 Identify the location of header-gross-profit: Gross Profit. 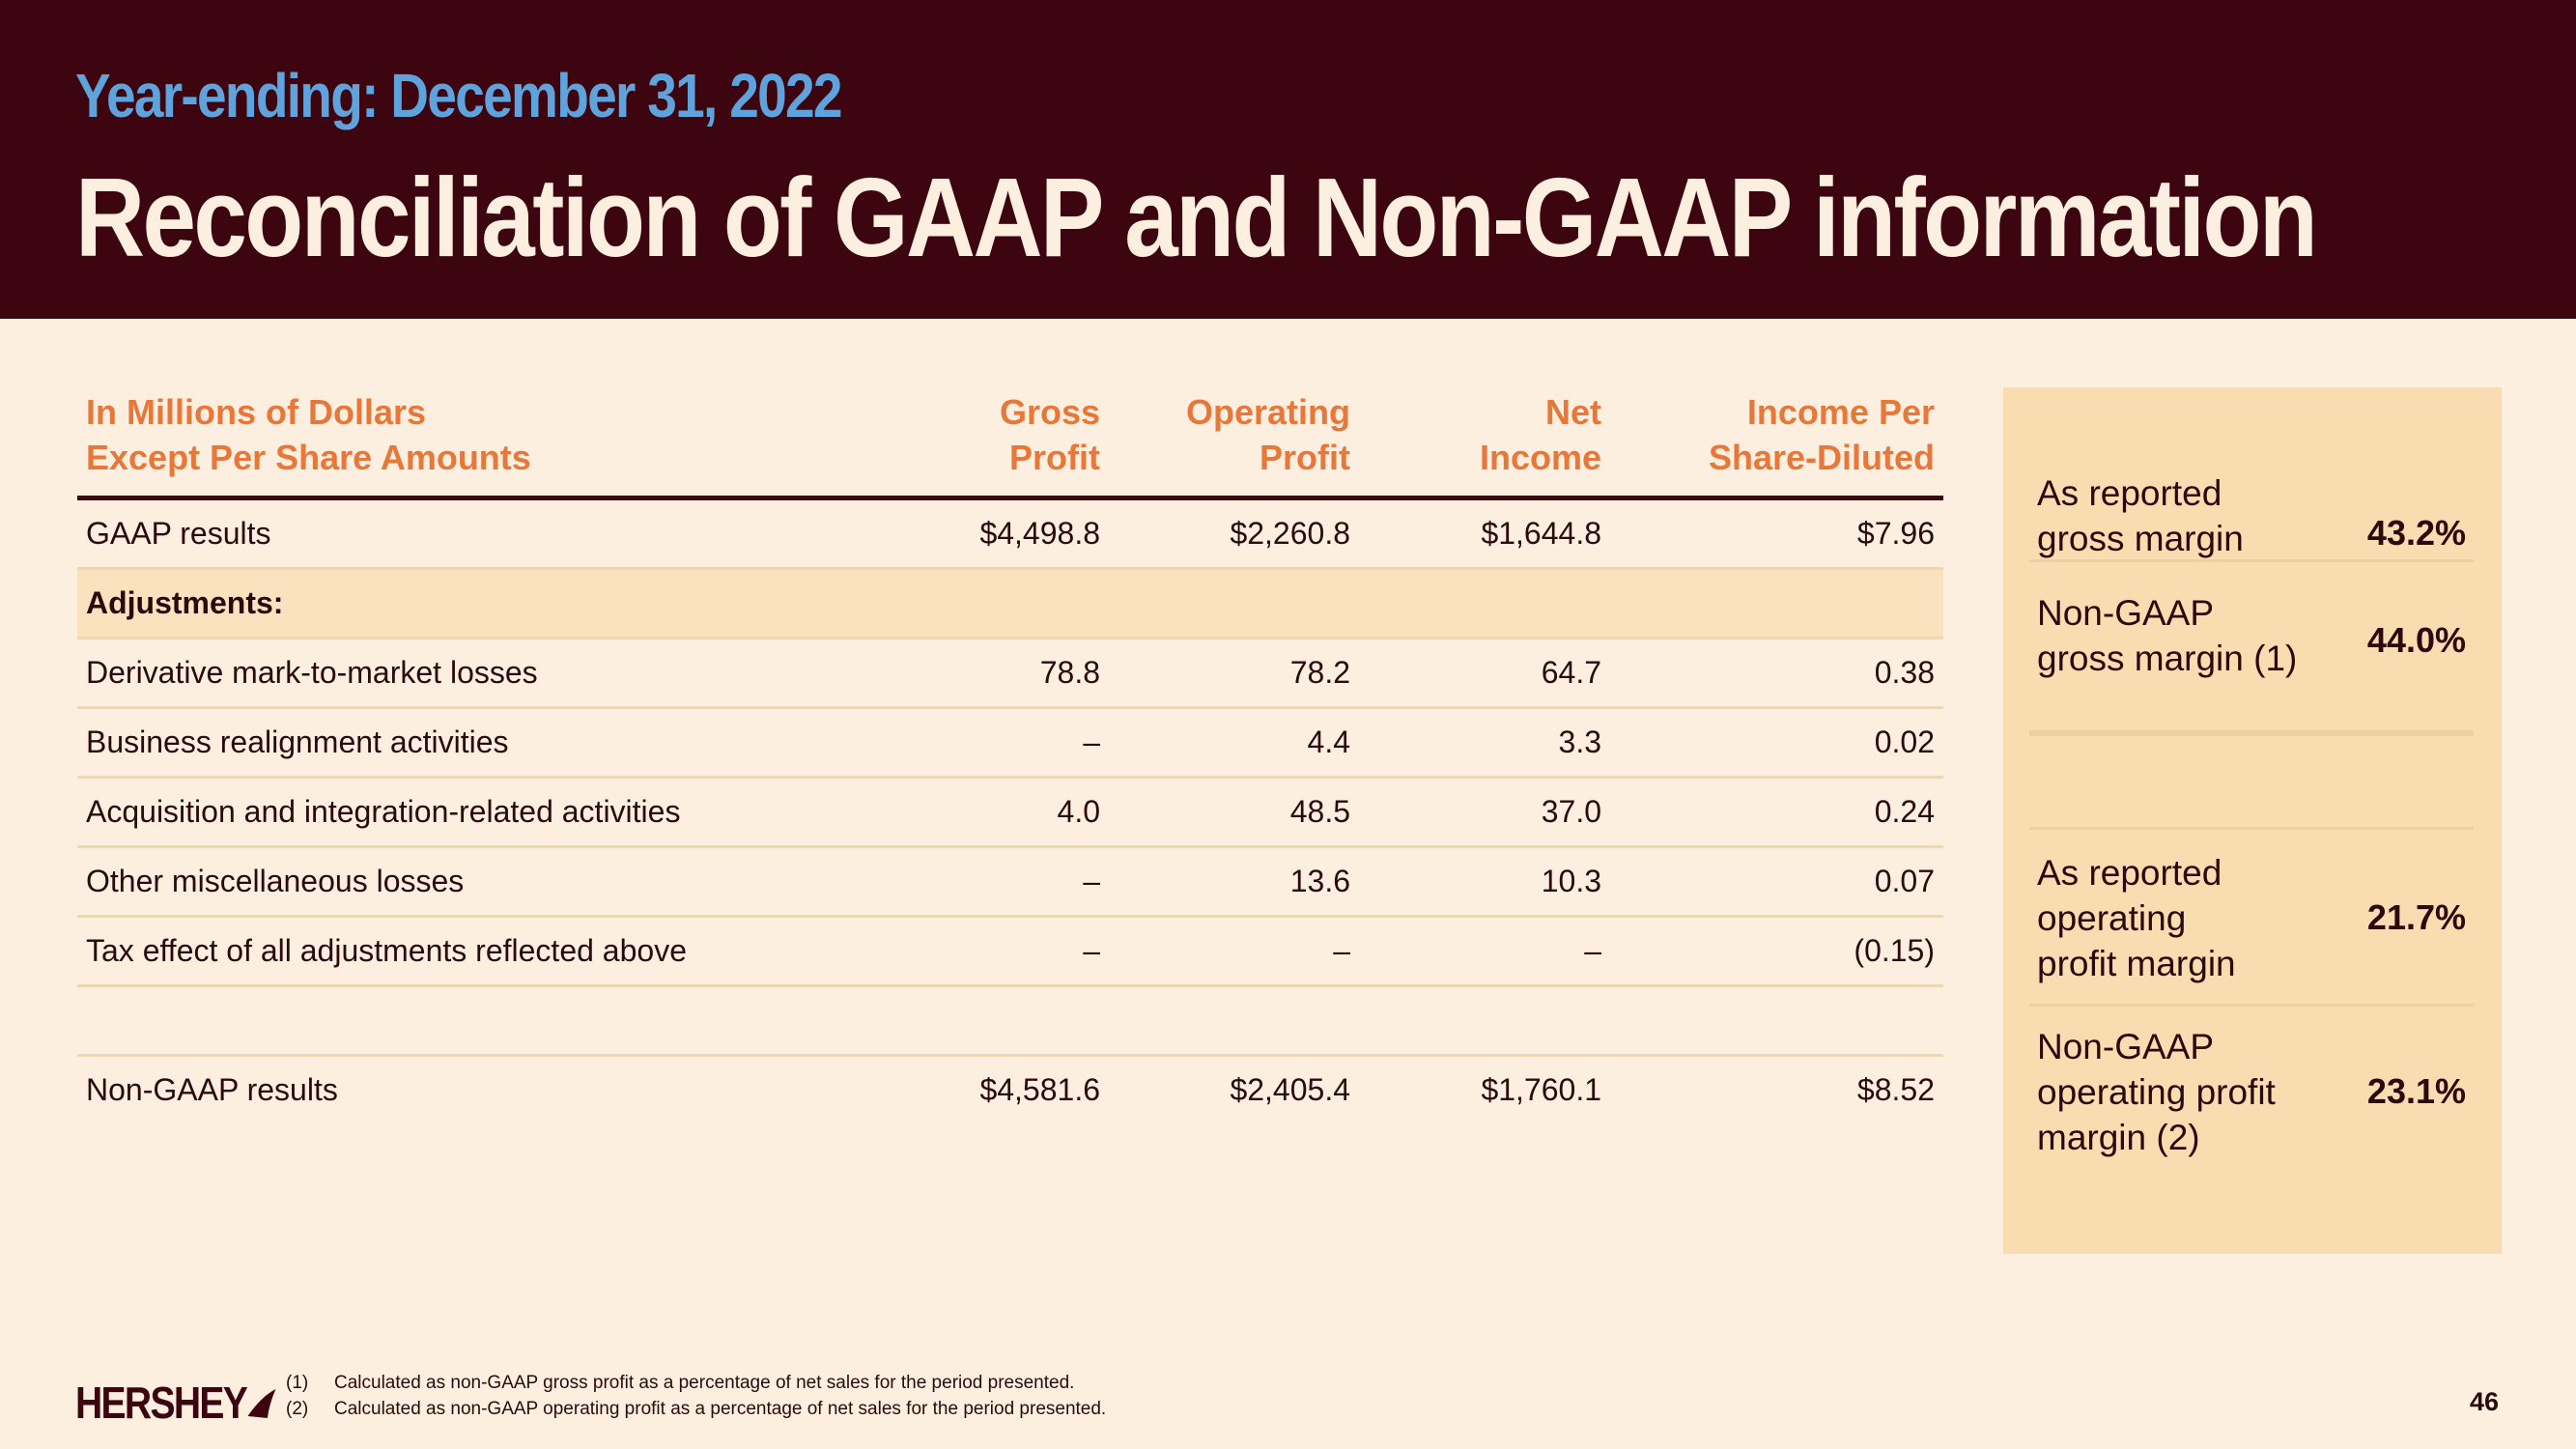
(1049, 434).